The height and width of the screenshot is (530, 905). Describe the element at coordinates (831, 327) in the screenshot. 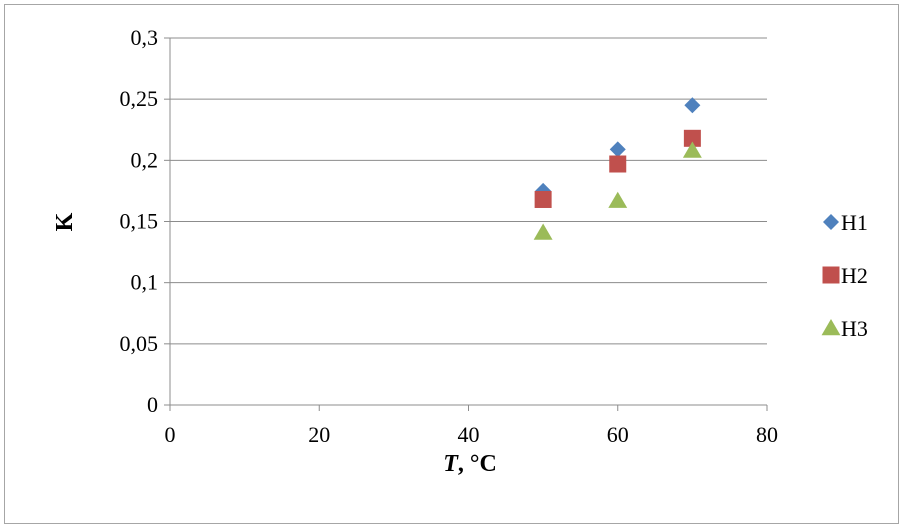

I see `legend-marker-h3` at that location.